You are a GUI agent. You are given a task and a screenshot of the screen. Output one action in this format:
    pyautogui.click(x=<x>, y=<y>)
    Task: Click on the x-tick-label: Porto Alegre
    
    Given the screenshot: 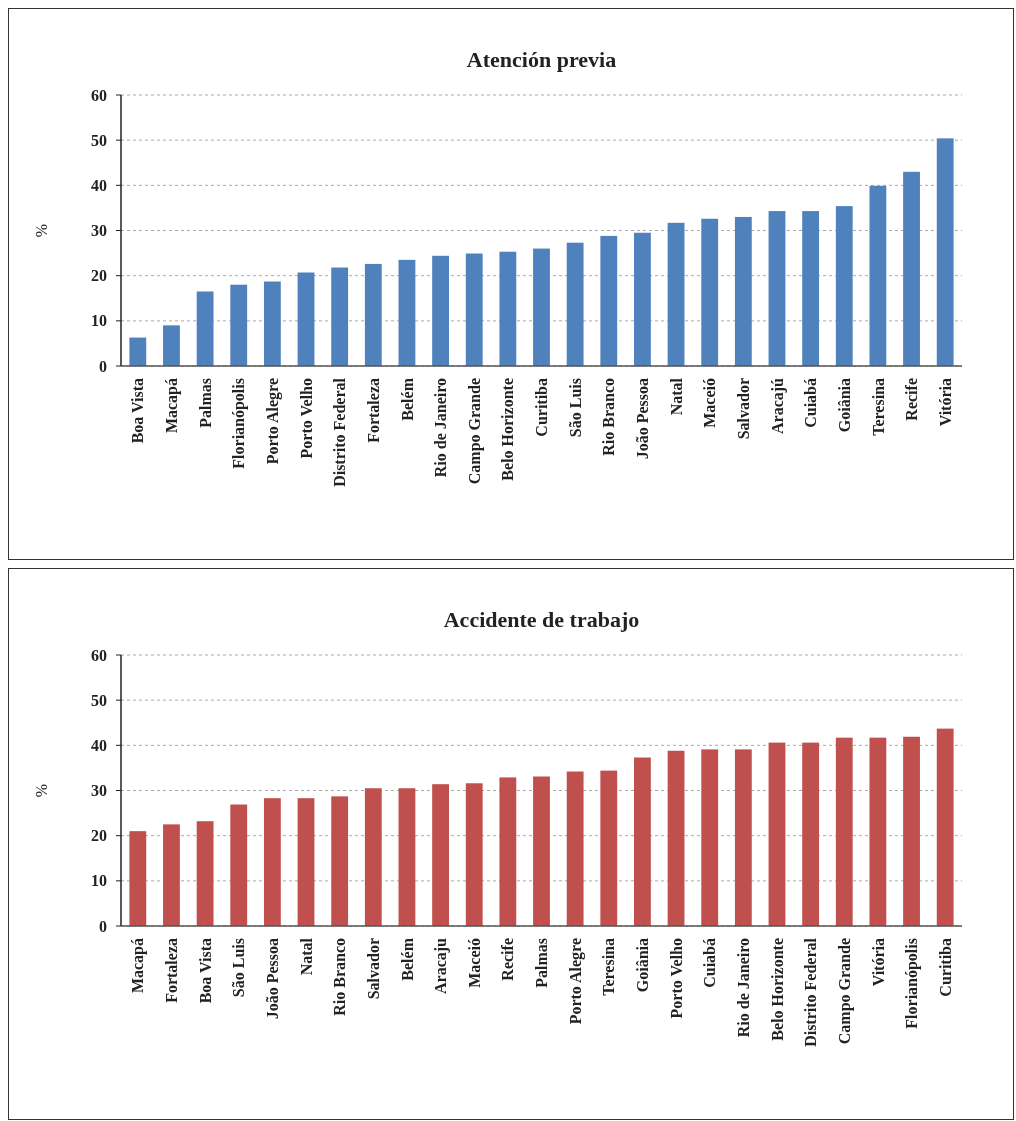 What is the action you would take?
    pyautogui.click(x=575, y=981)
    